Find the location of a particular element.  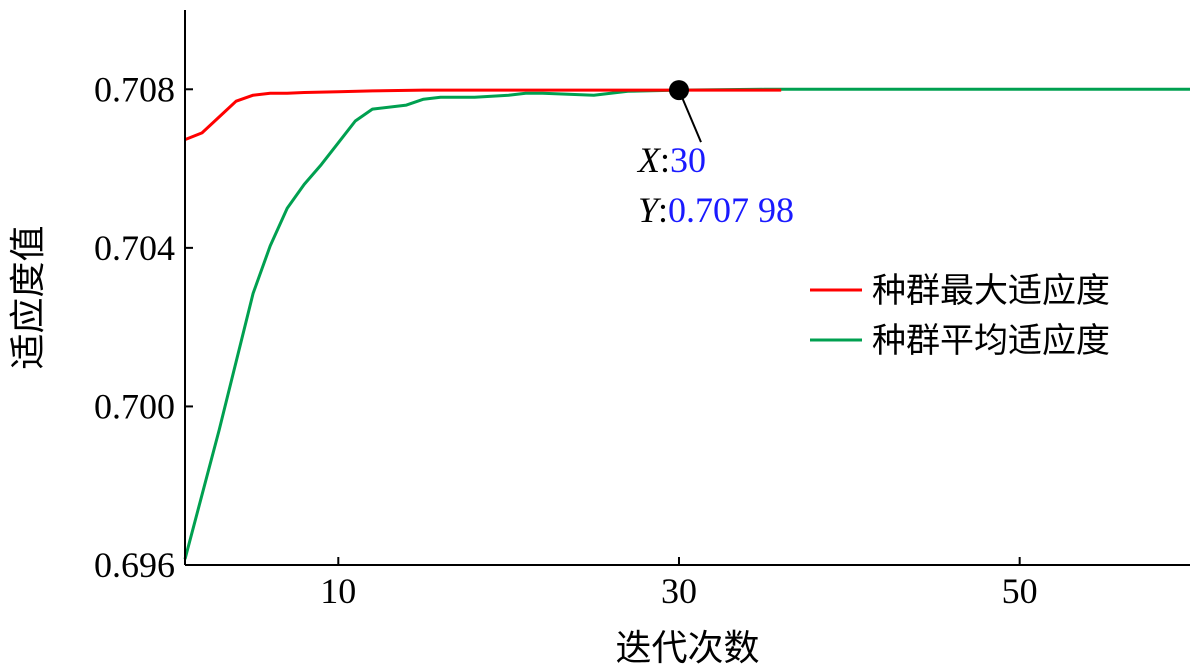

x-tick-label: 50 is located at coordinates (1020, 591).